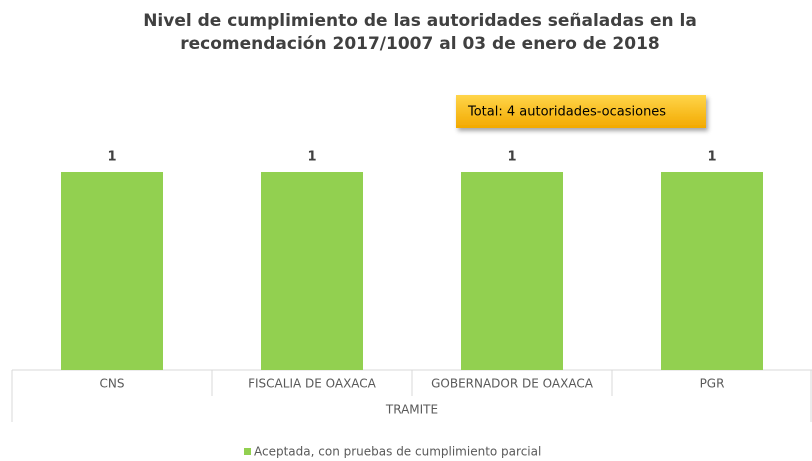 Image resolution: width=812 pixels, height=461 pixels. I want to click on x-tick-label: PGR, so click(712, 384).